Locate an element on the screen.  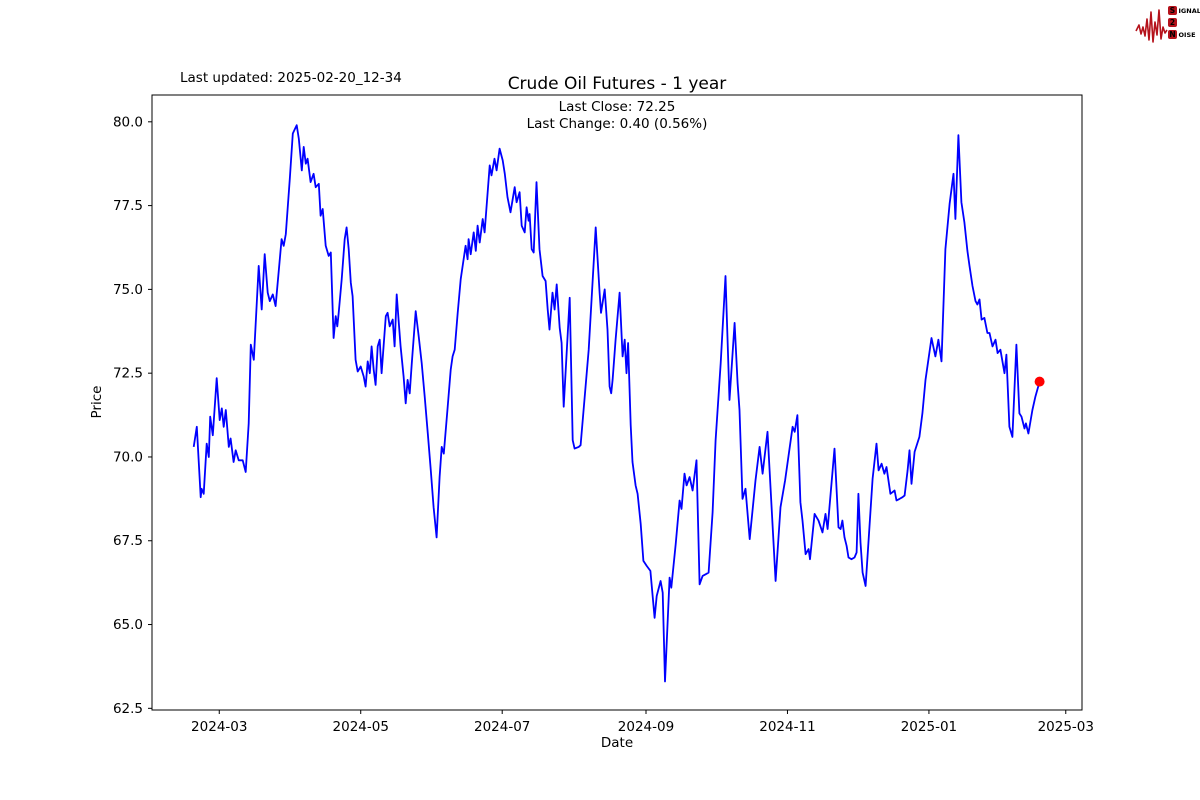
logo-letter-n: N is located at coordinates (1172, 34).